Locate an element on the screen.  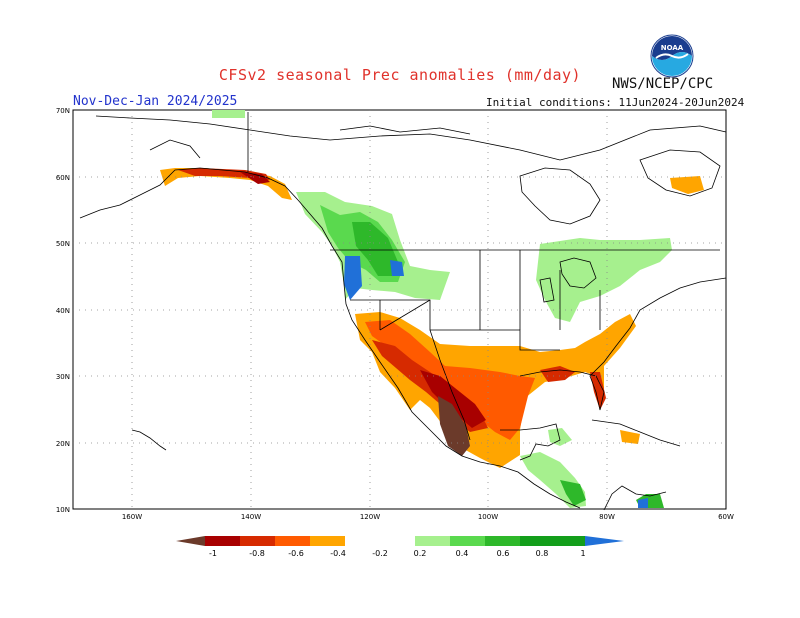
lon-label: 100W is located at coordinates (488, 517).